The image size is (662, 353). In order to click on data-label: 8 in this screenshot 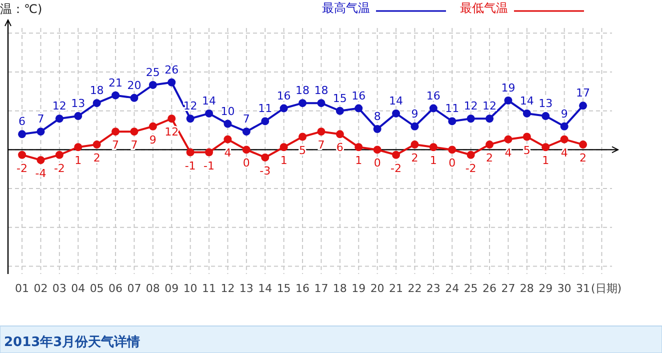, I will do `click(377, 116)`.